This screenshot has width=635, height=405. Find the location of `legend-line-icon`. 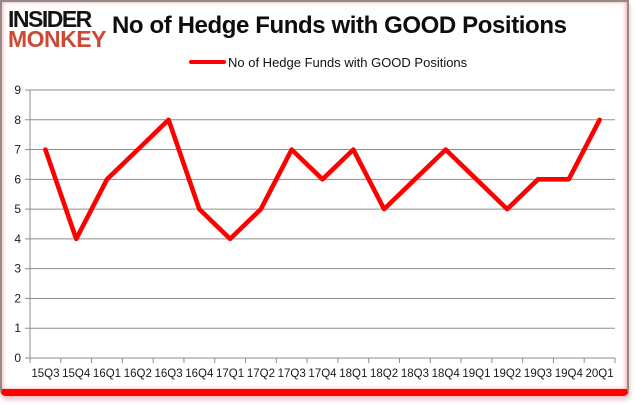

legend-line-icon is located at coordinates (207, 62).